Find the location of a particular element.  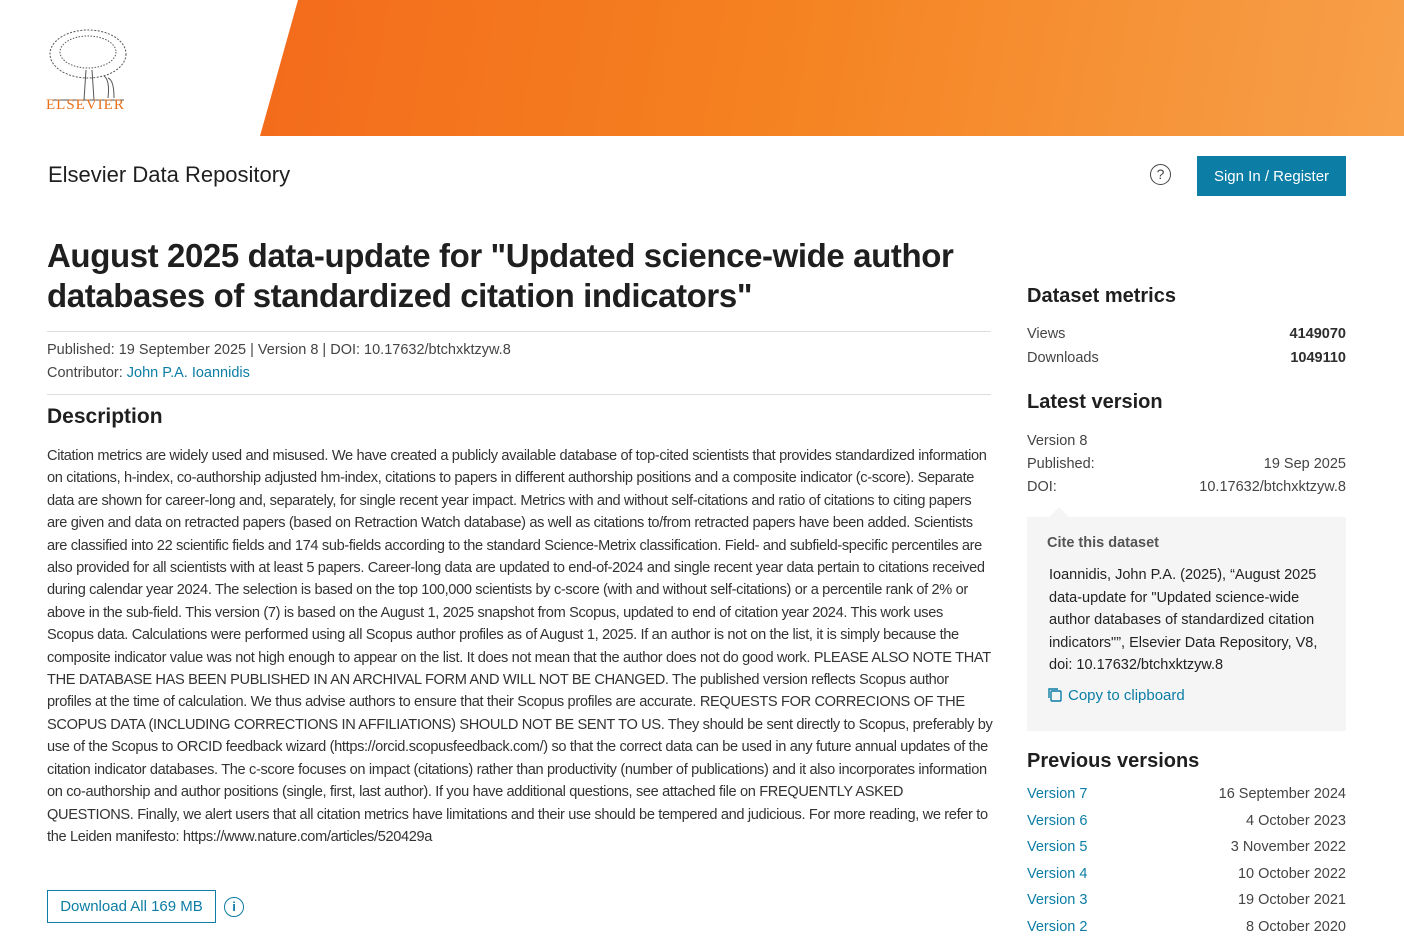

version-row: Version 2 8 October 2020 is located at coordinates (1186, 927).